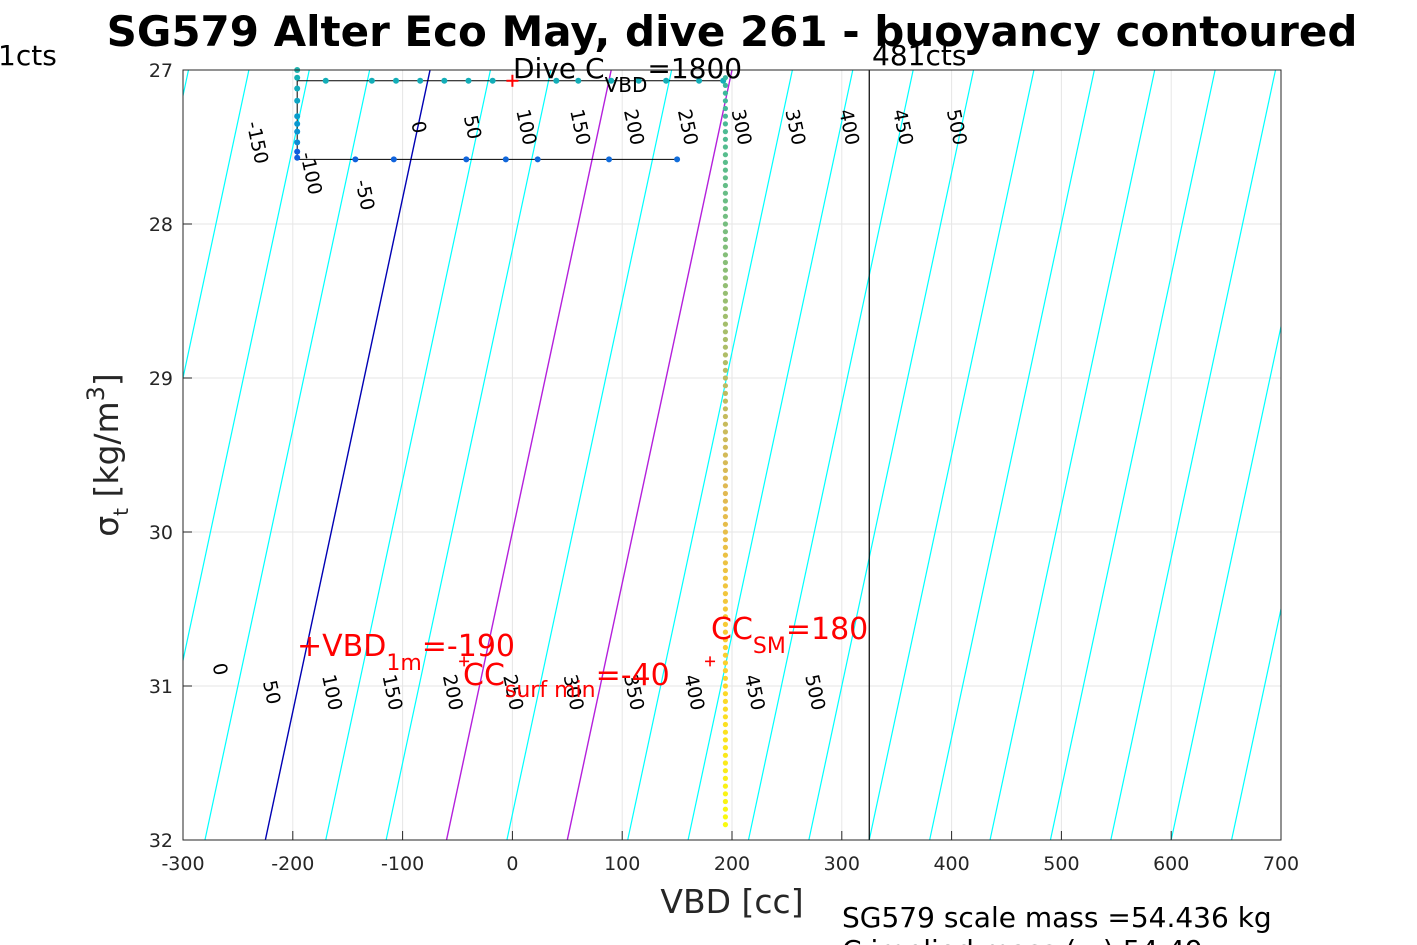 This screenshot has height=945, width=1417. What do you see at coordinates (292, 864) in the screenshot?
I see `x-tick-label: -200` at bounding box center [292, 864].